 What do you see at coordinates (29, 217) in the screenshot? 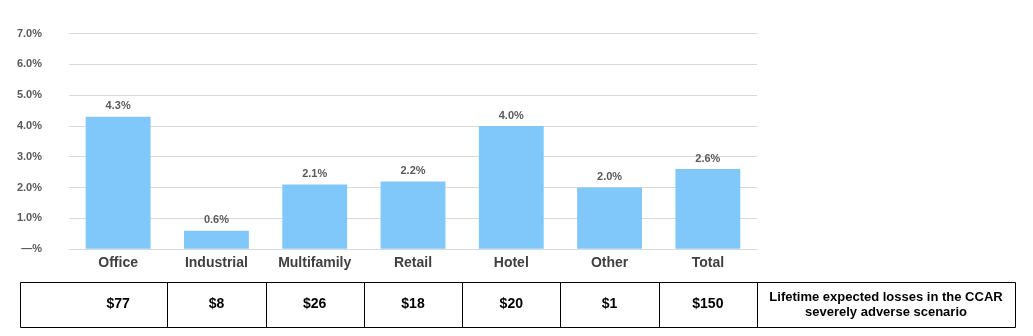
I see `y-tick-label: 1.0%` at bounding box center [29, 217].